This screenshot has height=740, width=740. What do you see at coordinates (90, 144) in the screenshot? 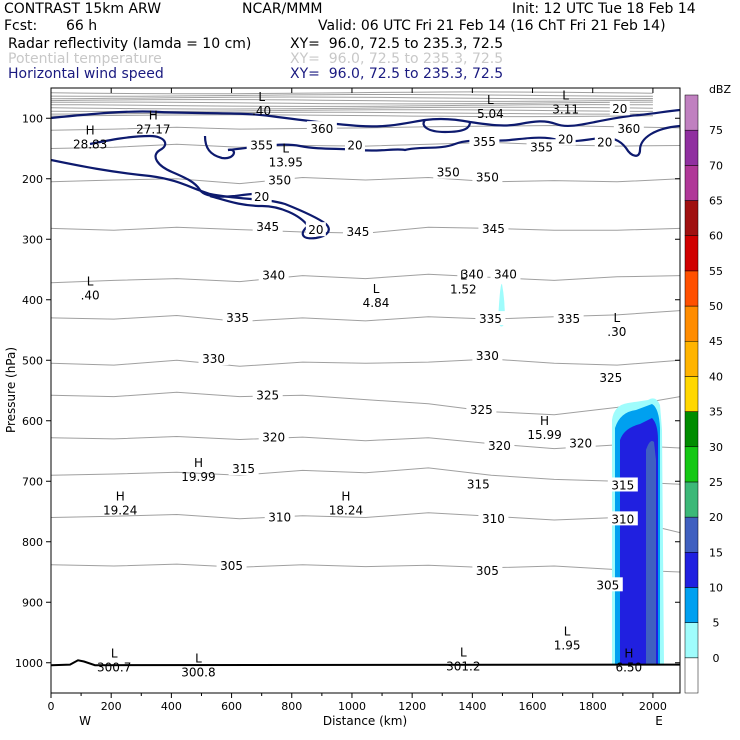
I see `extremum-value: 28.83` at bounding box center [90, 144].